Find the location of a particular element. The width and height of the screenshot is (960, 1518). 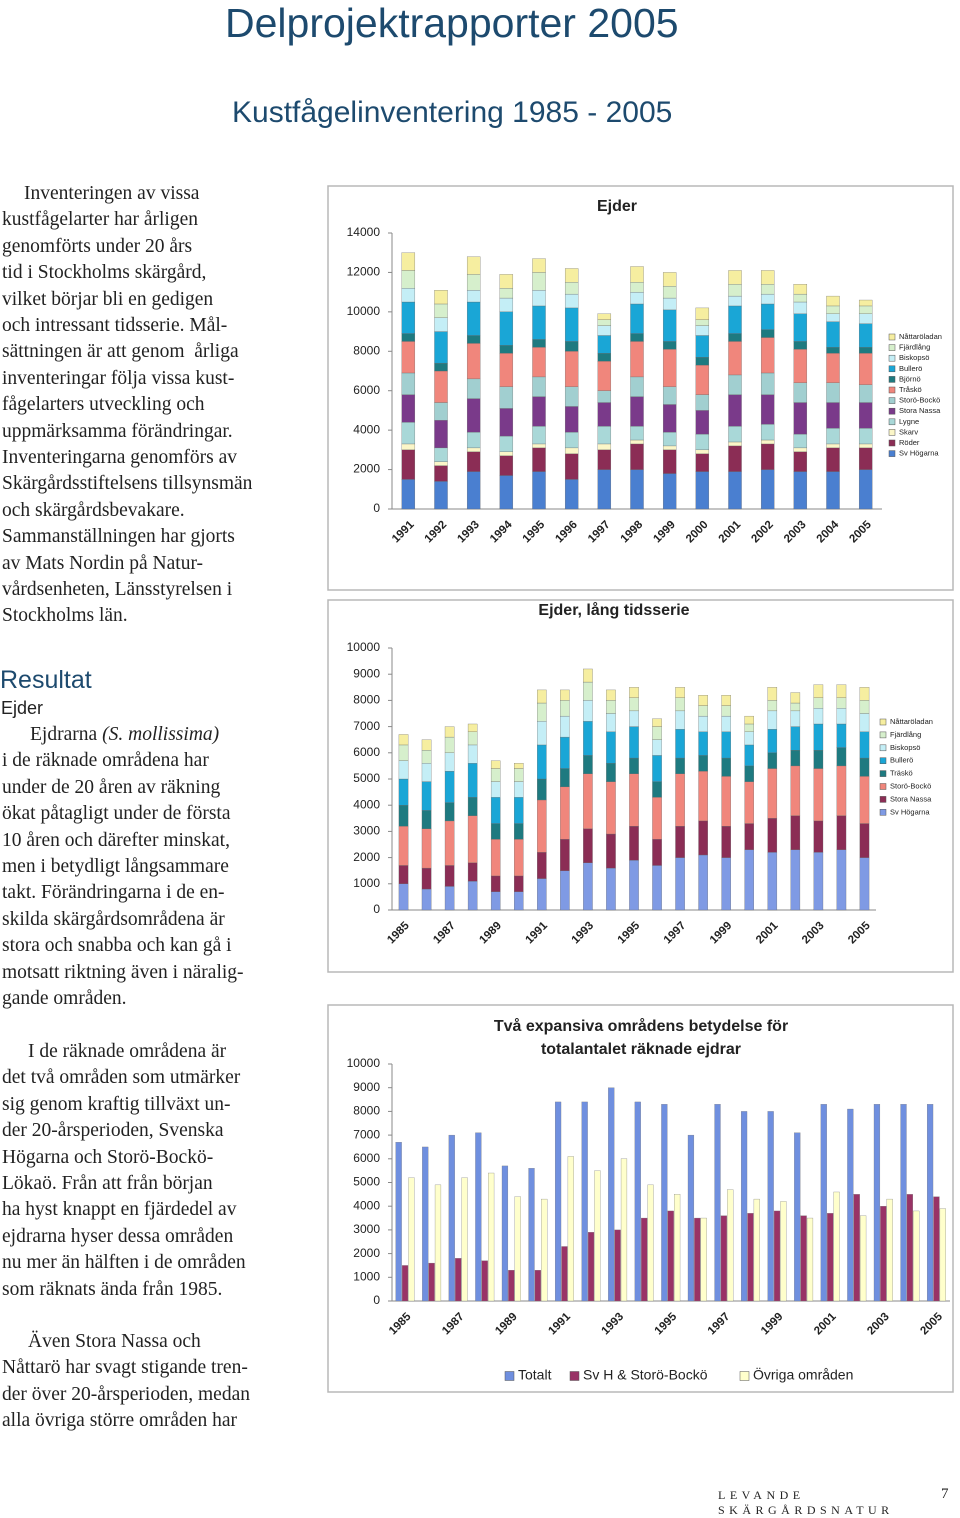

text-line: Sammanställningen har gjorts is located at coordinates (118, 537).